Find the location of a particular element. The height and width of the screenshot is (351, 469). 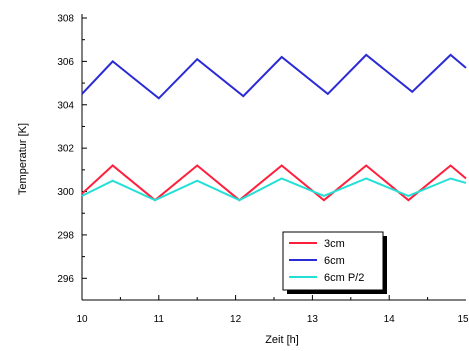

y-tick-label: 306 is located at coordinates (65, 62).